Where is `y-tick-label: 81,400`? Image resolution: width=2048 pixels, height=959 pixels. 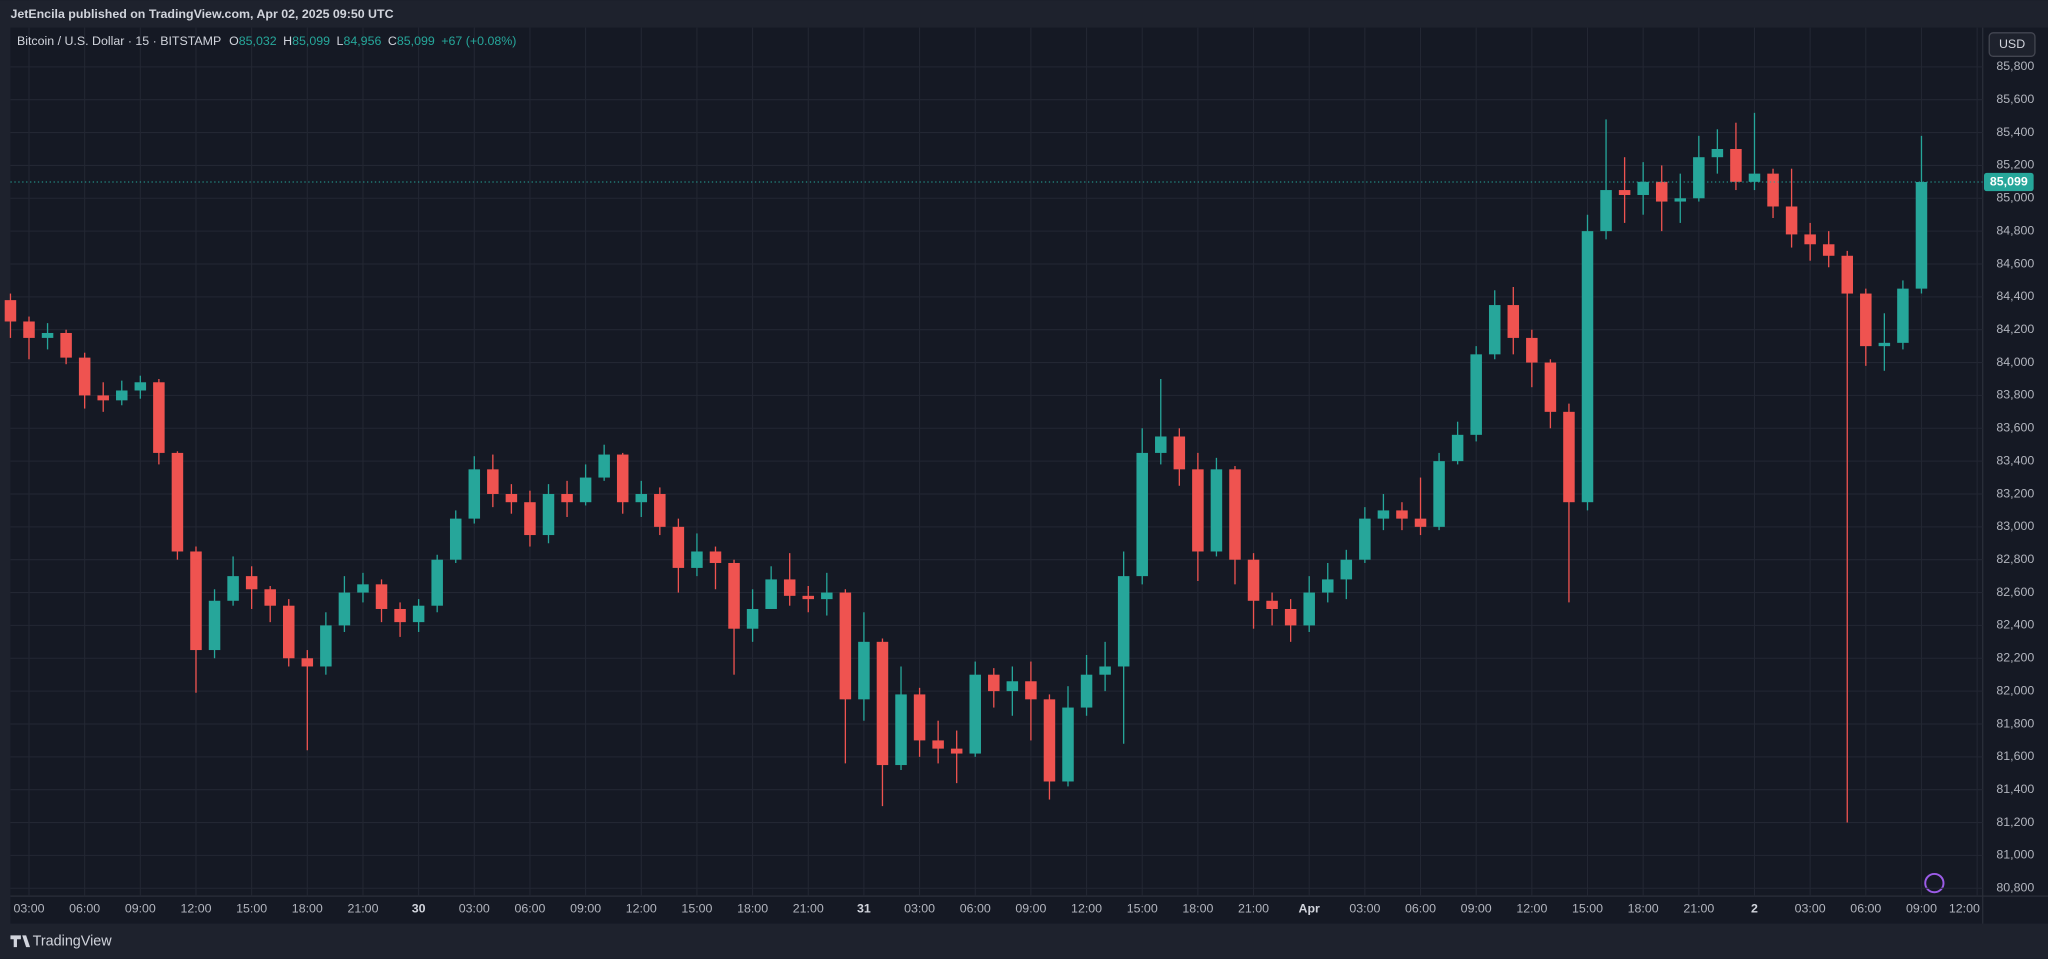
y-tick-label: 81,400 is located at coordinates (2015, 789).